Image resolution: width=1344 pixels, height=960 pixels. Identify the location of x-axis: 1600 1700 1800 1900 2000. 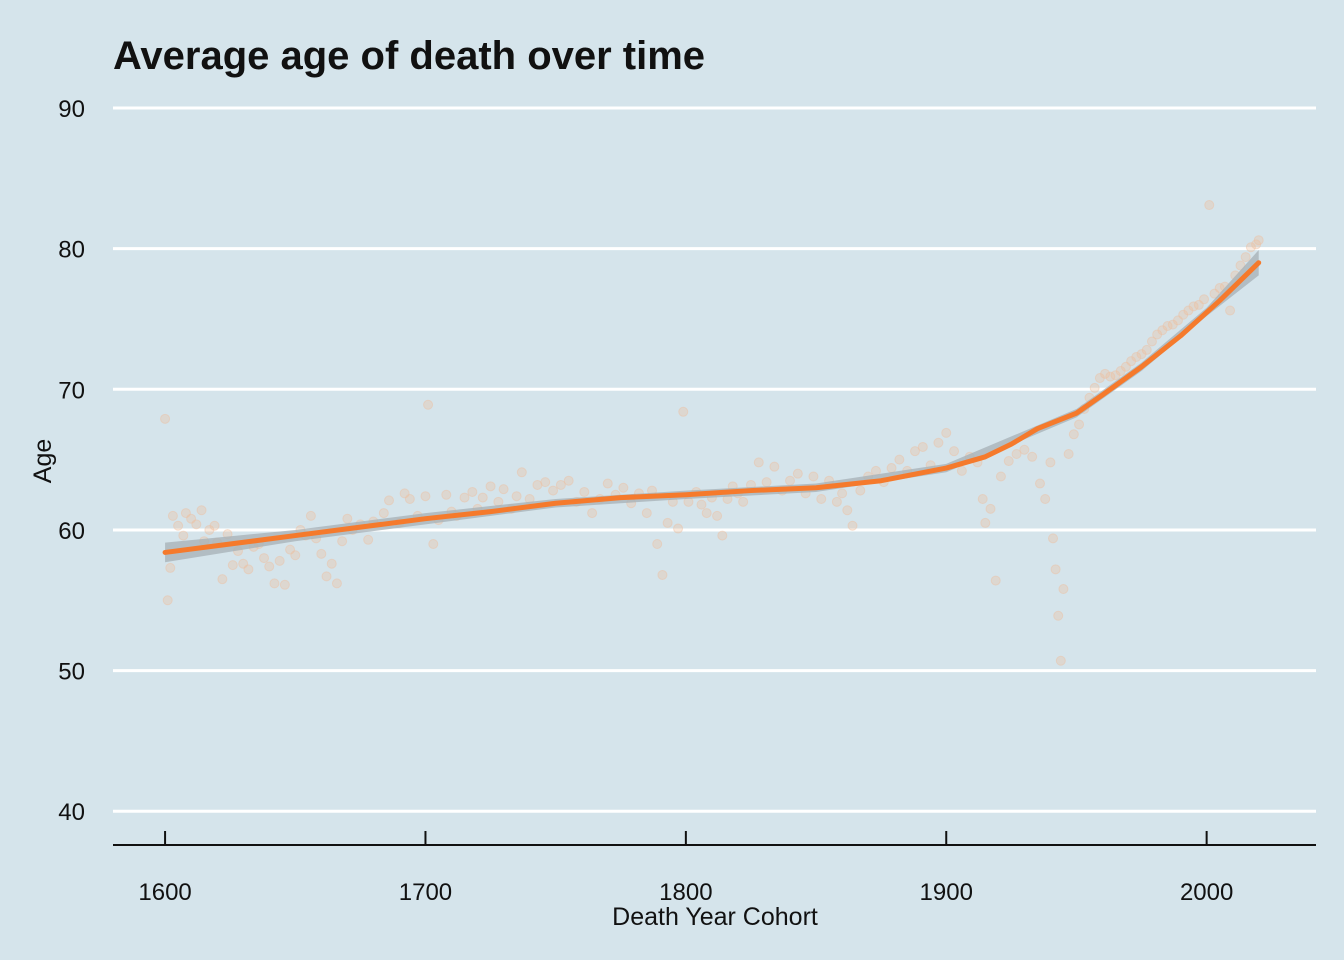
(714, 868).